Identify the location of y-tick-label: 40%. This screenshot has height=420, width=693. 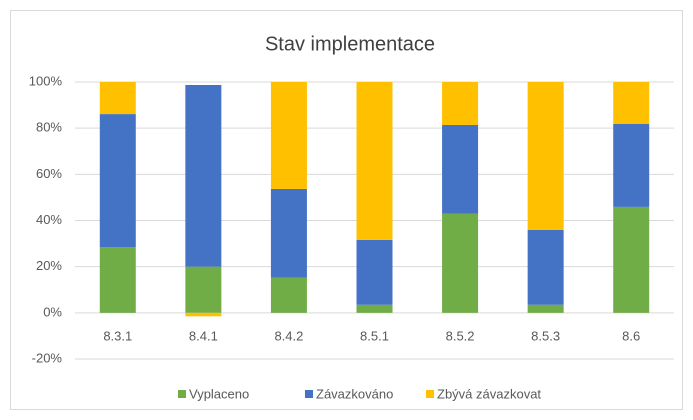
(49, 219).